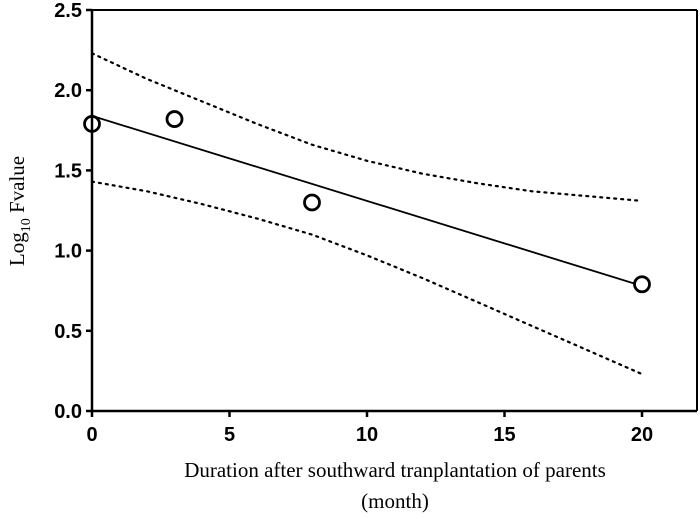 This screenshot has width=700, height=519. What do you see at coordinates (17, 249) in the screenshot?
I see `y-axis-title-log: Log` at bounding box center [17, 249].